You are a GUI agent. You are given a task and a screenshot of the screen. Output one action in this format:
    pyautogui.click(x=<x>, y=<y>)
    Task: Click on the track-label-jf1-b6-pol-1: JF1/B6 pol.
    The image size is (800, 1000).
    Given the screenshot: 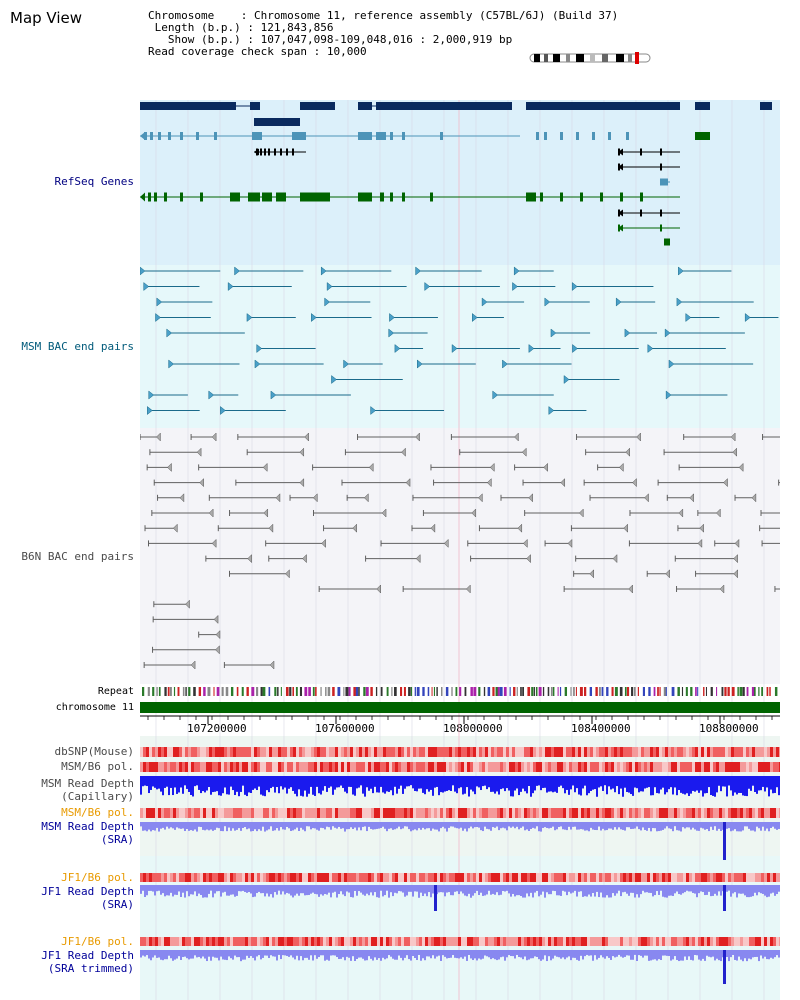 What is the action you would take?
    pyautogui.click(x=97, y=877)
    